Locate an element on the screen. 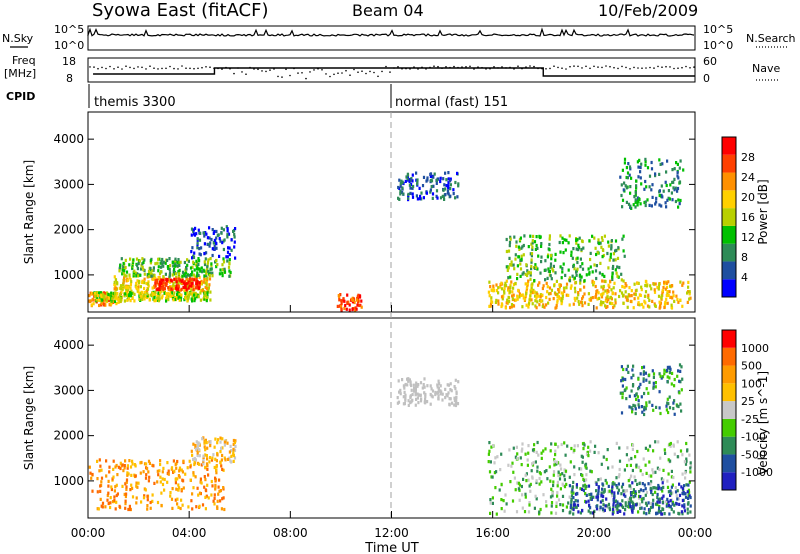  colorbar-step is located at coordinates (729, 199).